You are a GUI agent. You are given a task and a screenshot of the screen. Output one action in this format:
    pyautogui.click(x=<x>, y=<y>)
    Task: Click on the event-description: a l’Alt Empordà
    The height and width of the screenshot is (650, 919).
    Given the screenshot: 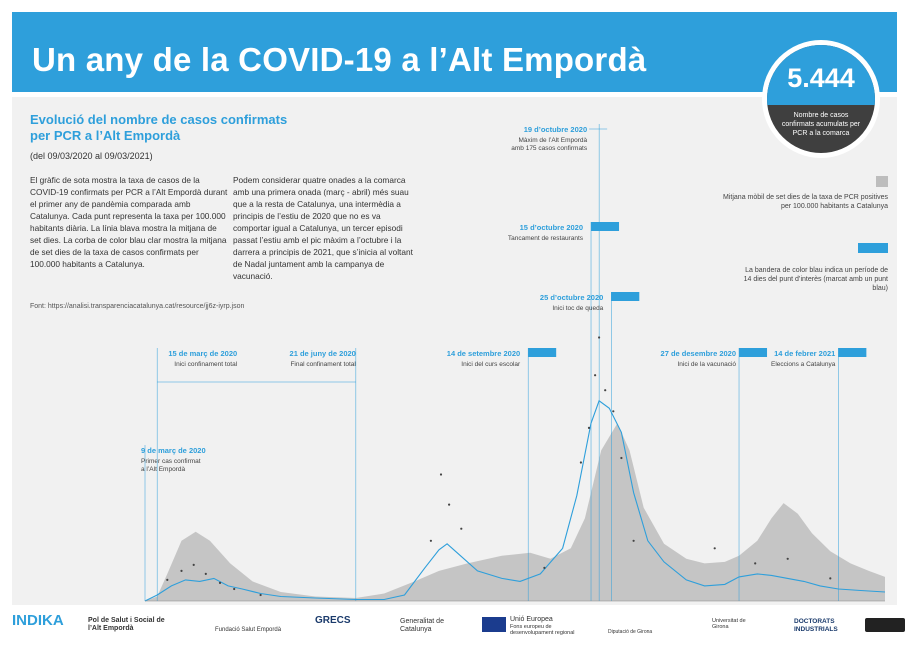 What is the action you would take?
    pyautogui.click(x=163, y=469)
    